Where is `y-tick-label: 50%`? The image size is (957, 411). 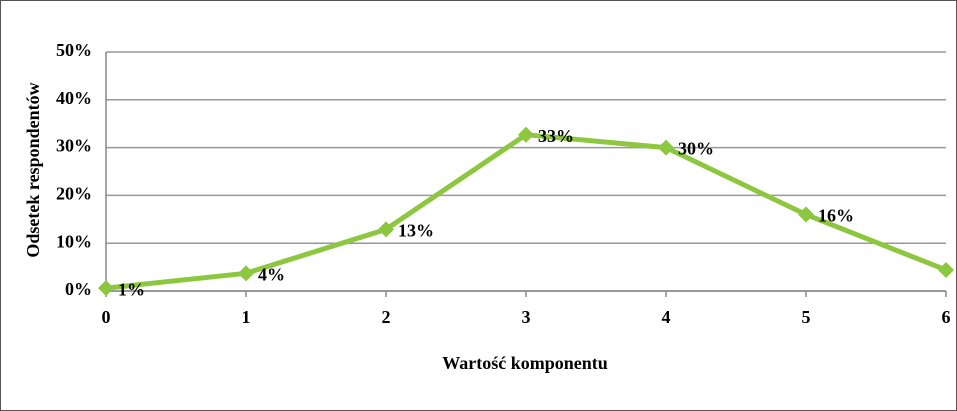
y-tick-label: 50% is located at coordinates (74, 50).